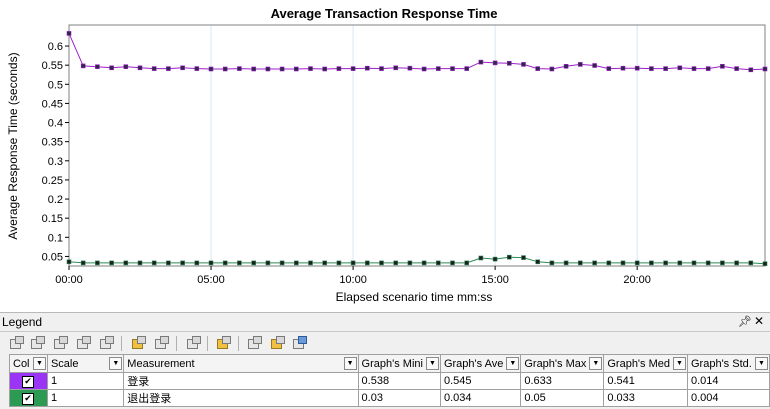 This screenshot has width=770, height=409. Describe the element at coordinates (645, 363) in the screenshot. I see `col-header-median: Graph's Med ▼` at that location.